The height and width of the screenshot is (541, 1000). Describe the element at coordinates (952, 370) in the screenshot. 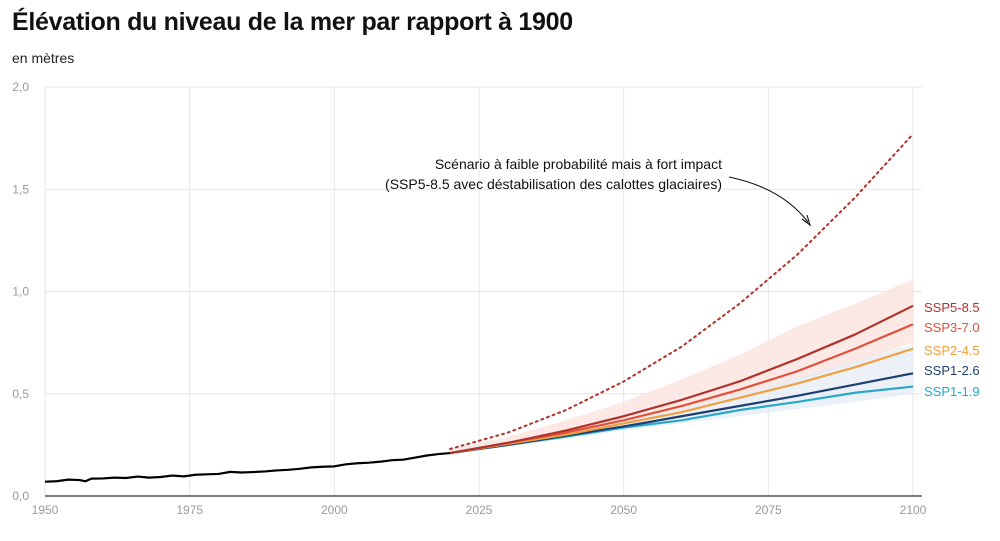

I see `series-label: SSP1-2.6` at that location.